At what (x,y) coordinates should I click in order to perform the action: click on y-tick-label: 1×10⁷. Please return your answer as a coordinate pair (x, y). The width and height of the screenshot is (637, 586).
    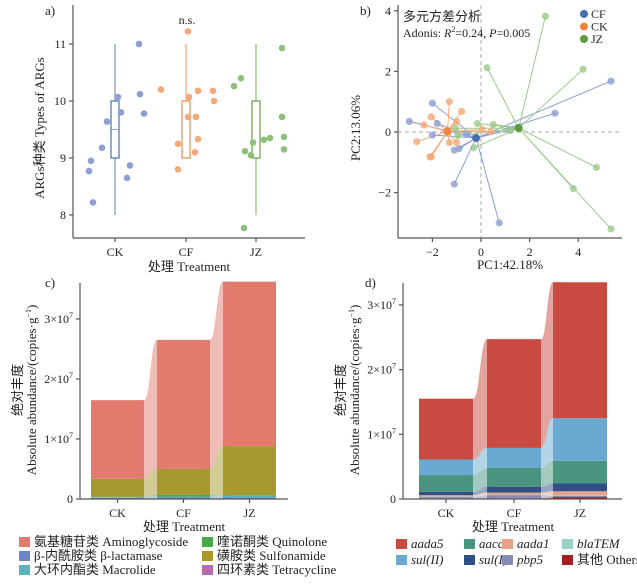
    Looking at the image, I should click on (58, 438).